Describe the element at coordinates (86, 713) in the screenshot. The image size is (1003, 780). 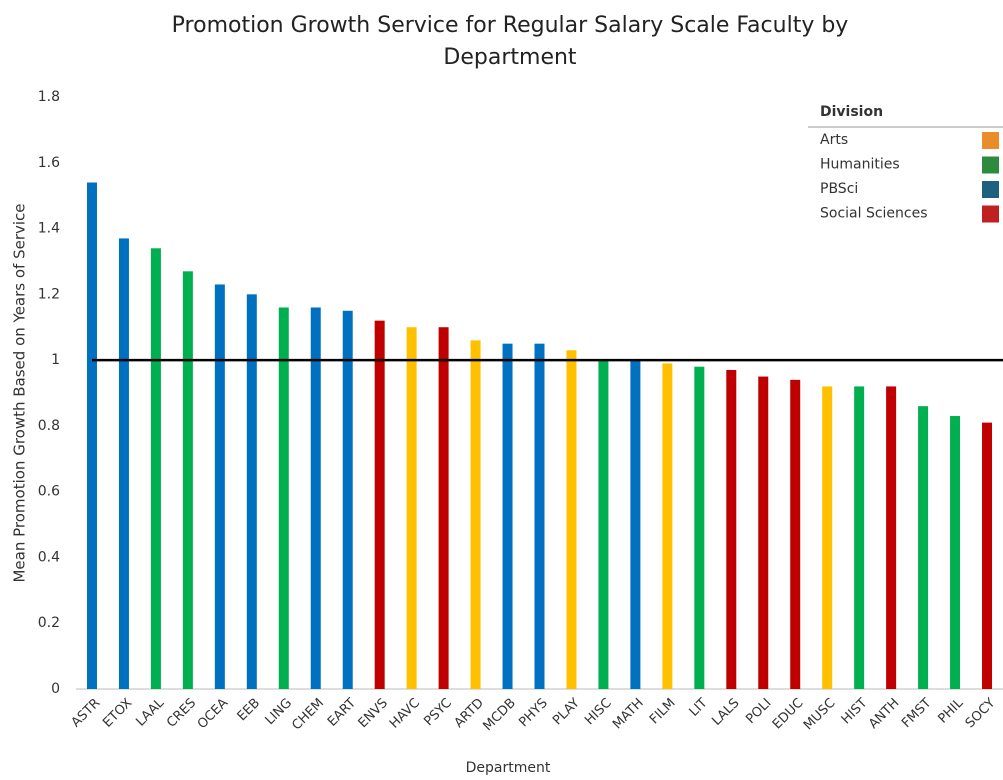
I see `x-tick-label: ASTR` at that location.